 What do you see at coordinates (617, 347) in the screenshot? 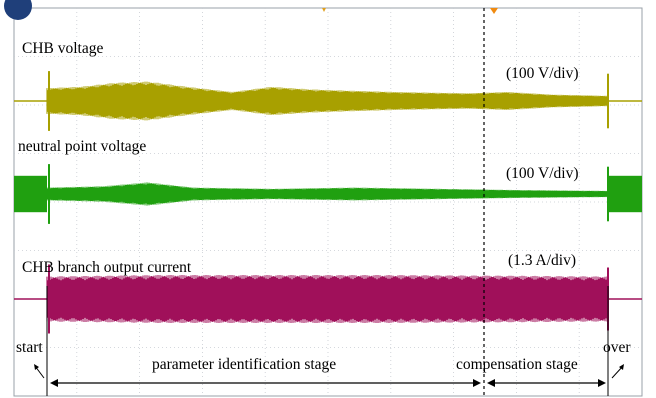
I see `over-label: over` at bounding box center [617, 347].